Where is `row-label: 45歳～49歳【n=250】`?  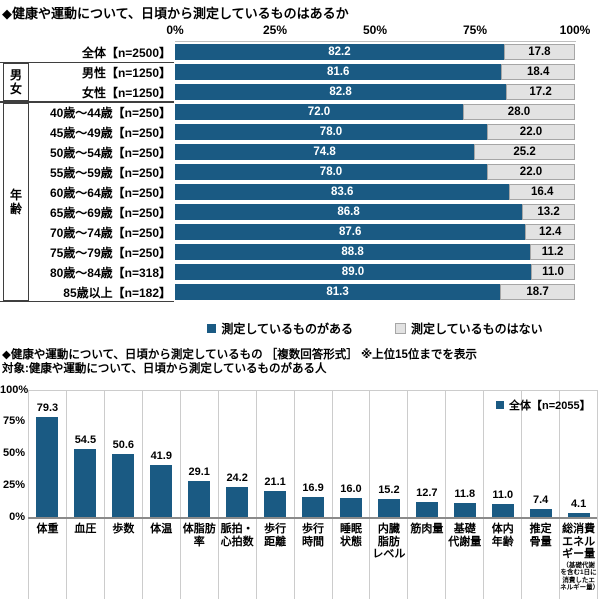 row-label: 45歳～49歳【n=250】 is located at coordinates (110, 132).